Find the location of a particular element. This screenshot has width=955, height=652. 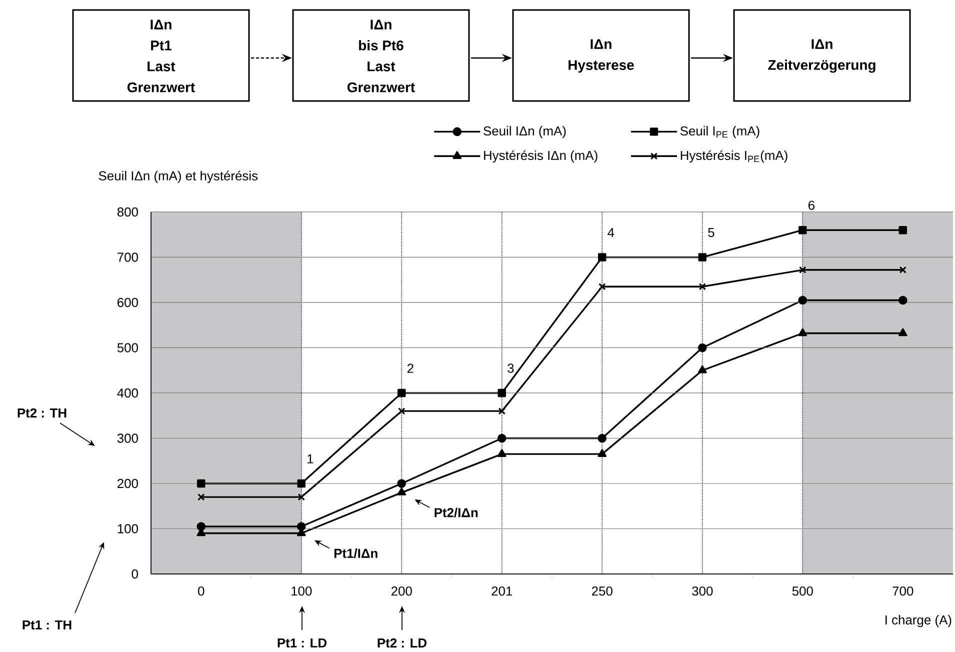

annotation: Pt1/IΔn is located at coordinates (356, 553).